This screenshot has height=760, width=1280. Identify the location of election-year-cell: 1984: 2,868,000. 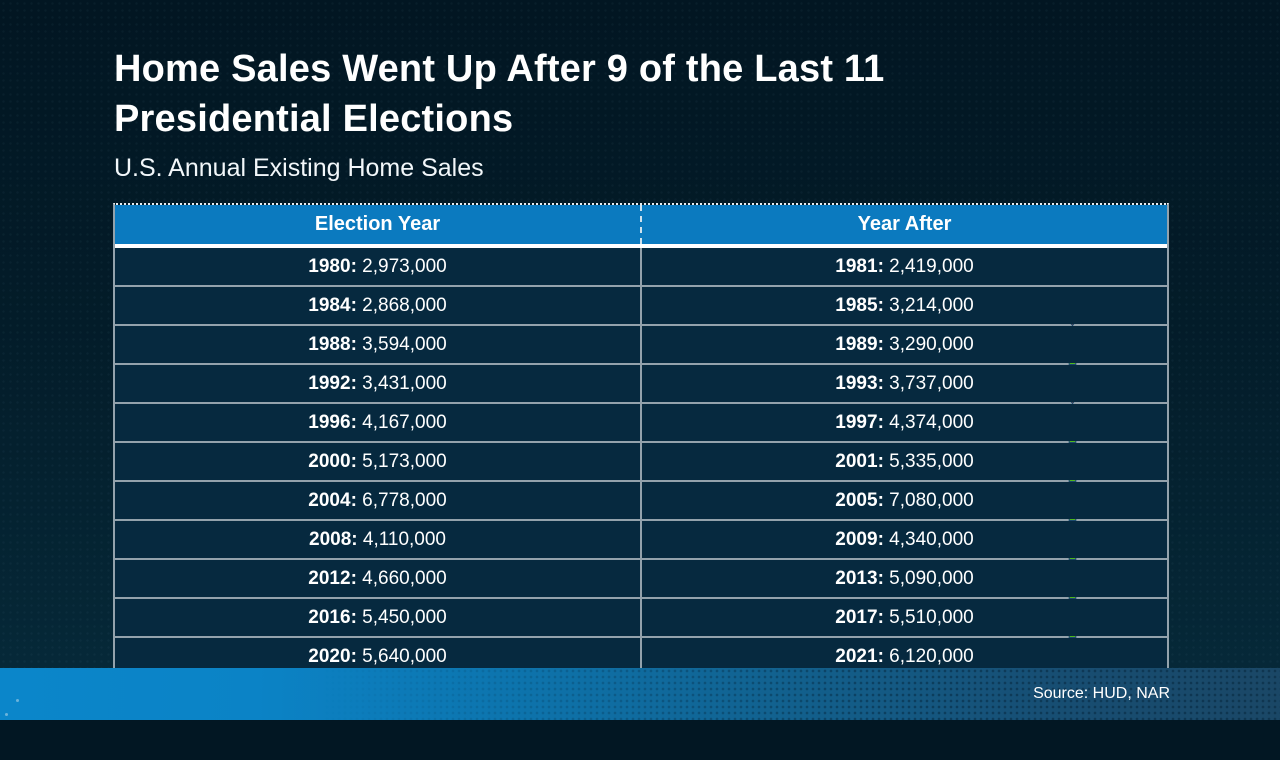
(378, 305).